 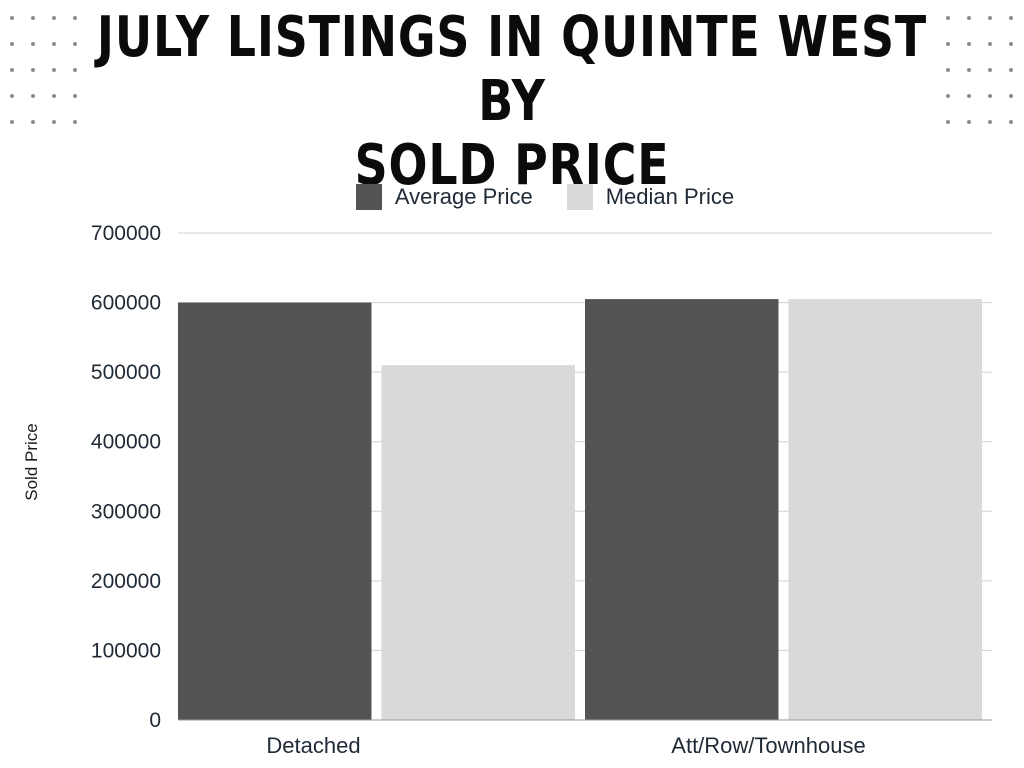 I want to click on legend-item-median-price: Median Price, so click(x=650, y=197).